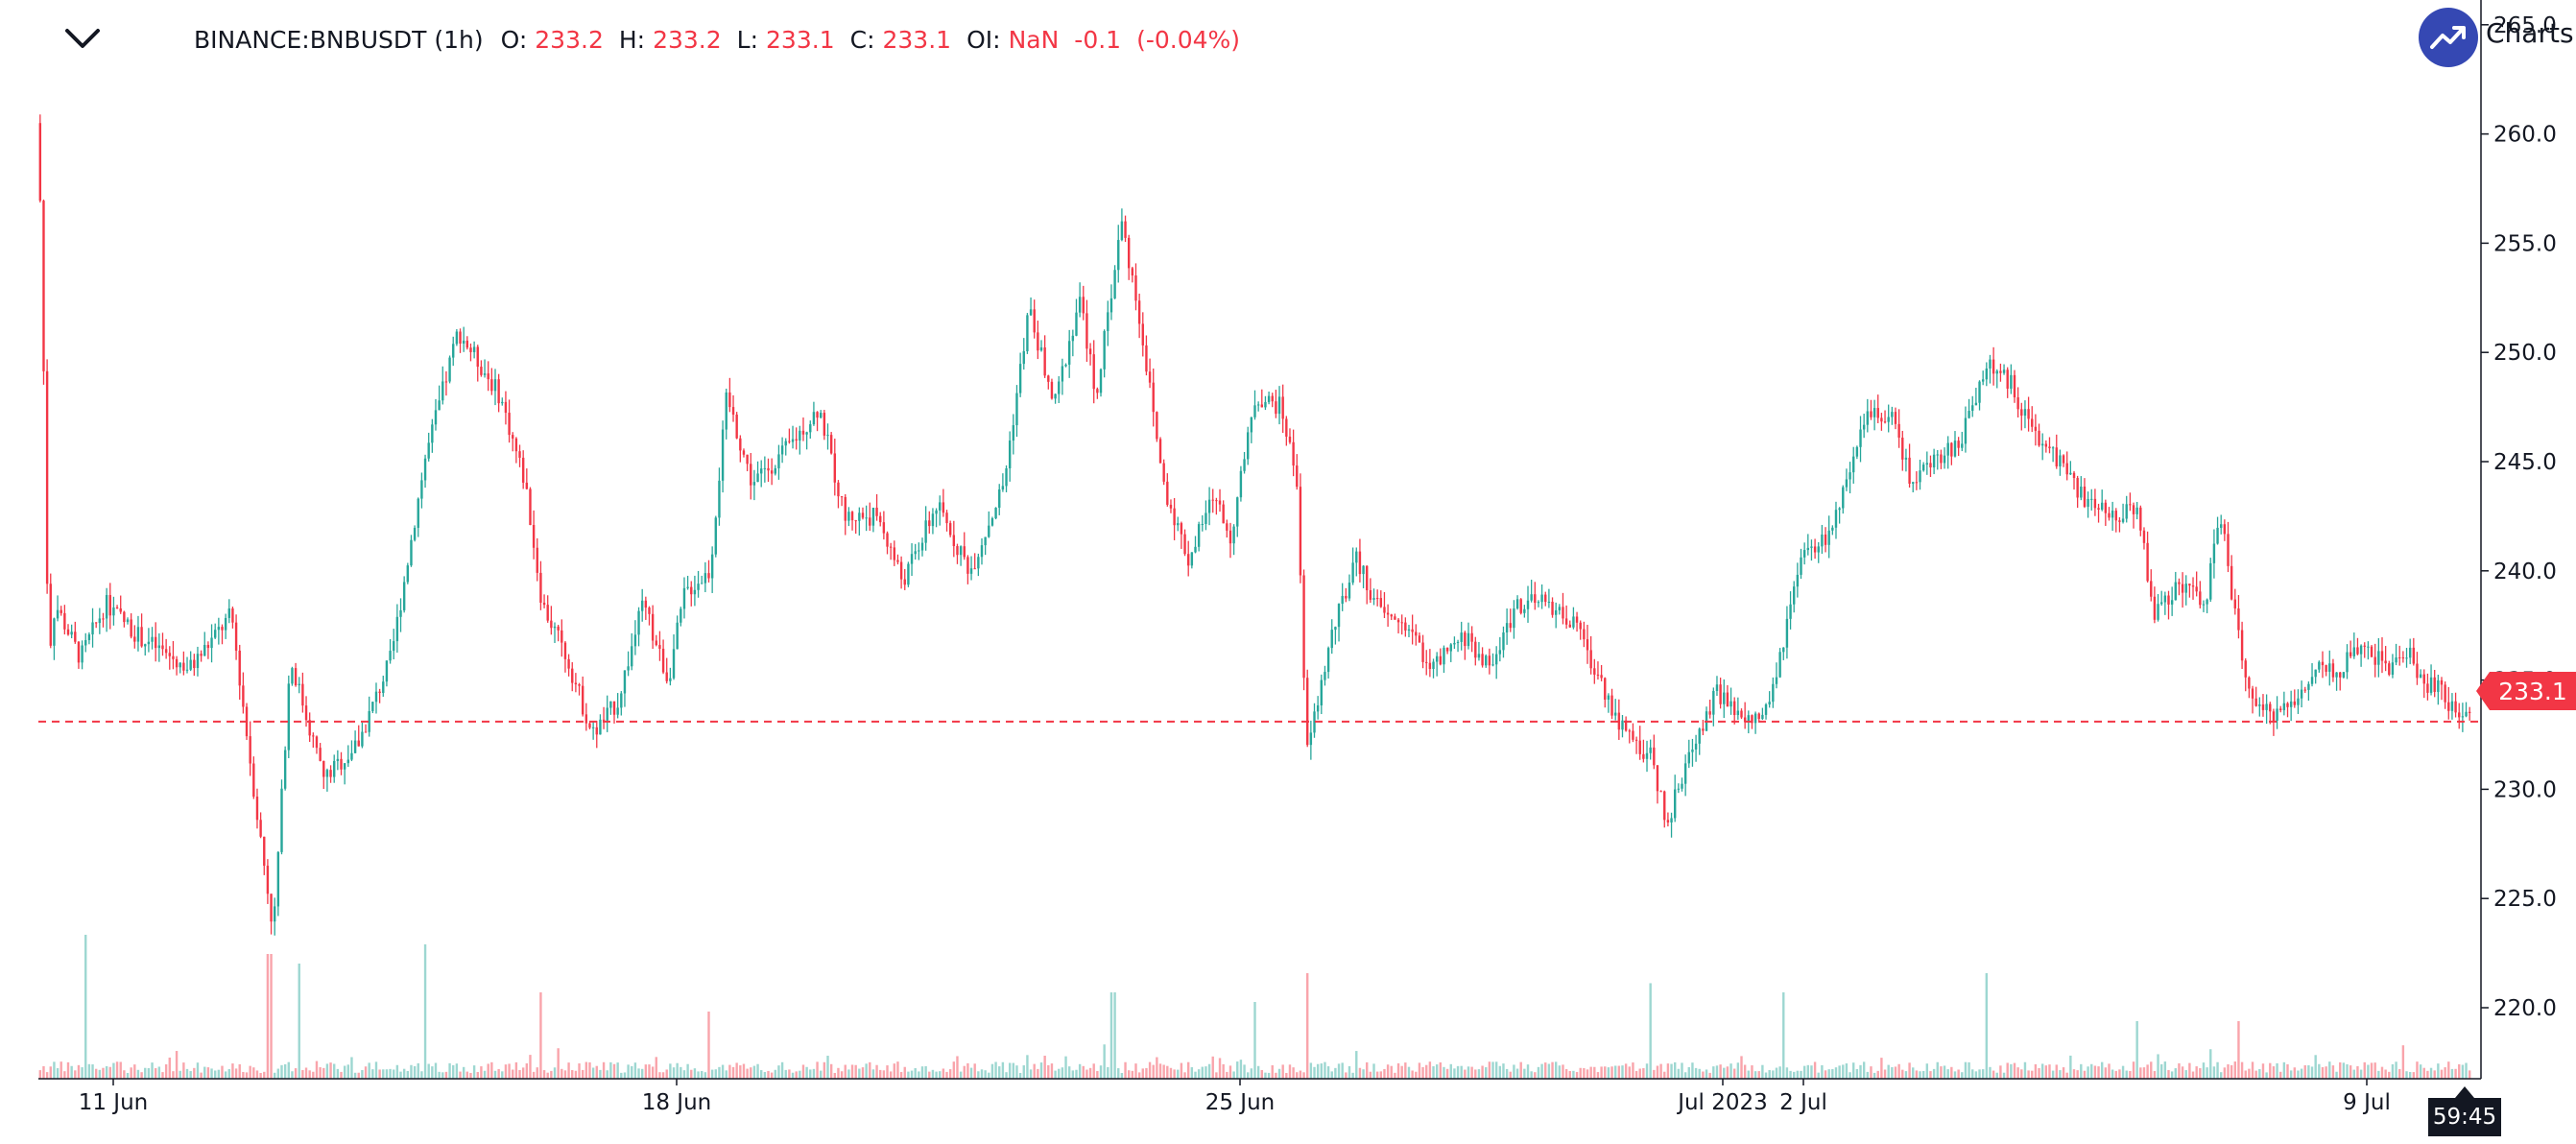 This screenshot has width=2576, height=1144. What do you see at coordinates (2531, 33) in the screenshot?
I see `badge-text: Charts p` at bounding box center [2531, 33].